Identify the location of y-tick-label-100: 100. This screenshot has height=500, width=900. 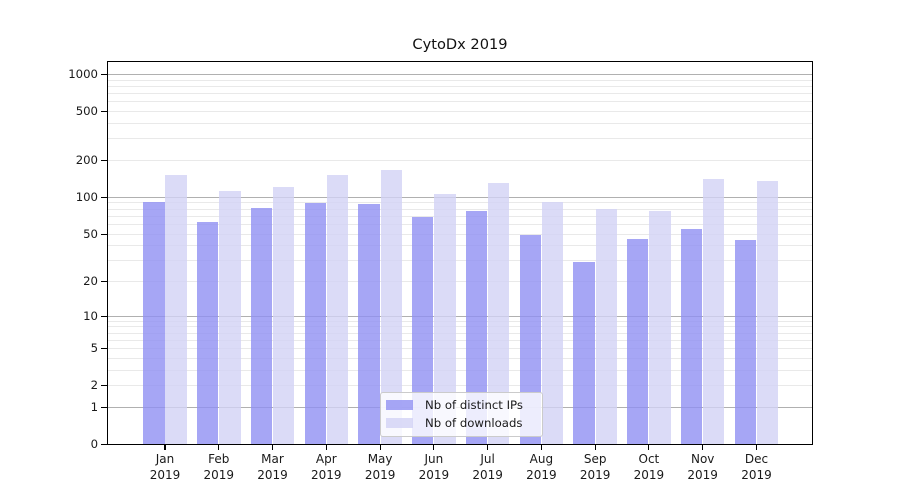
(86, 196).